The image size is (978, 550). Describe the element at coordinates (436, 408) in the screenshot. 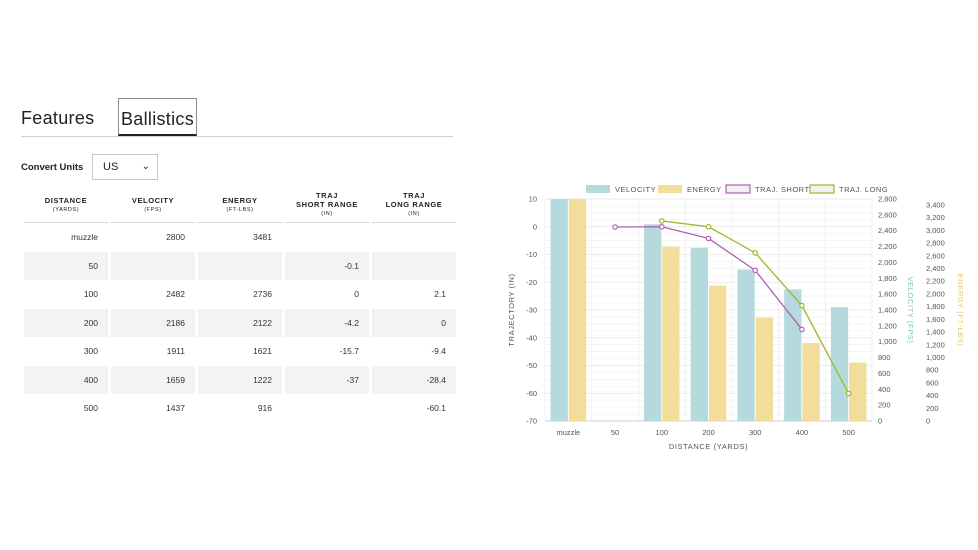

I see `table-cell: -60.1` at that location.